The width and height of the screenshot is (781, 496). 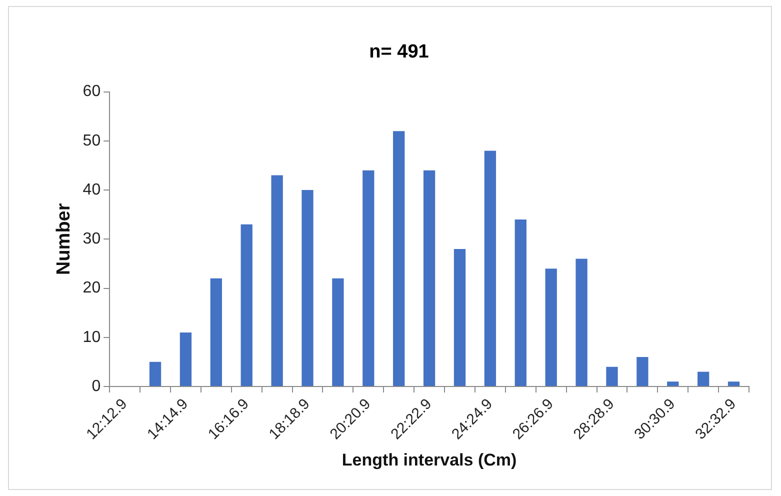 I want to click on y-tick-label: 40, so click(x=91, y=189).